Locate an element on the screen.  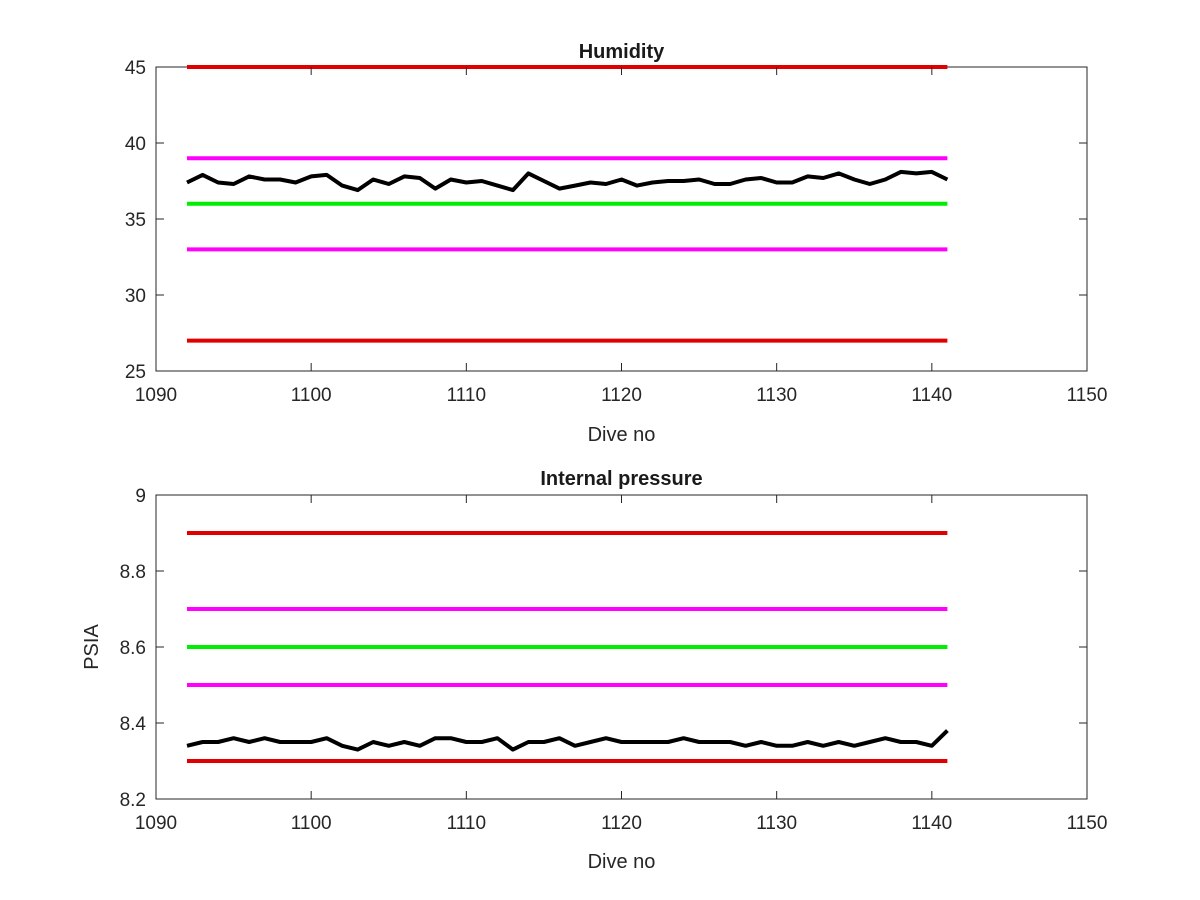
pressure-x-tick-label-2: 1110 is located at coordinates (466, 823).